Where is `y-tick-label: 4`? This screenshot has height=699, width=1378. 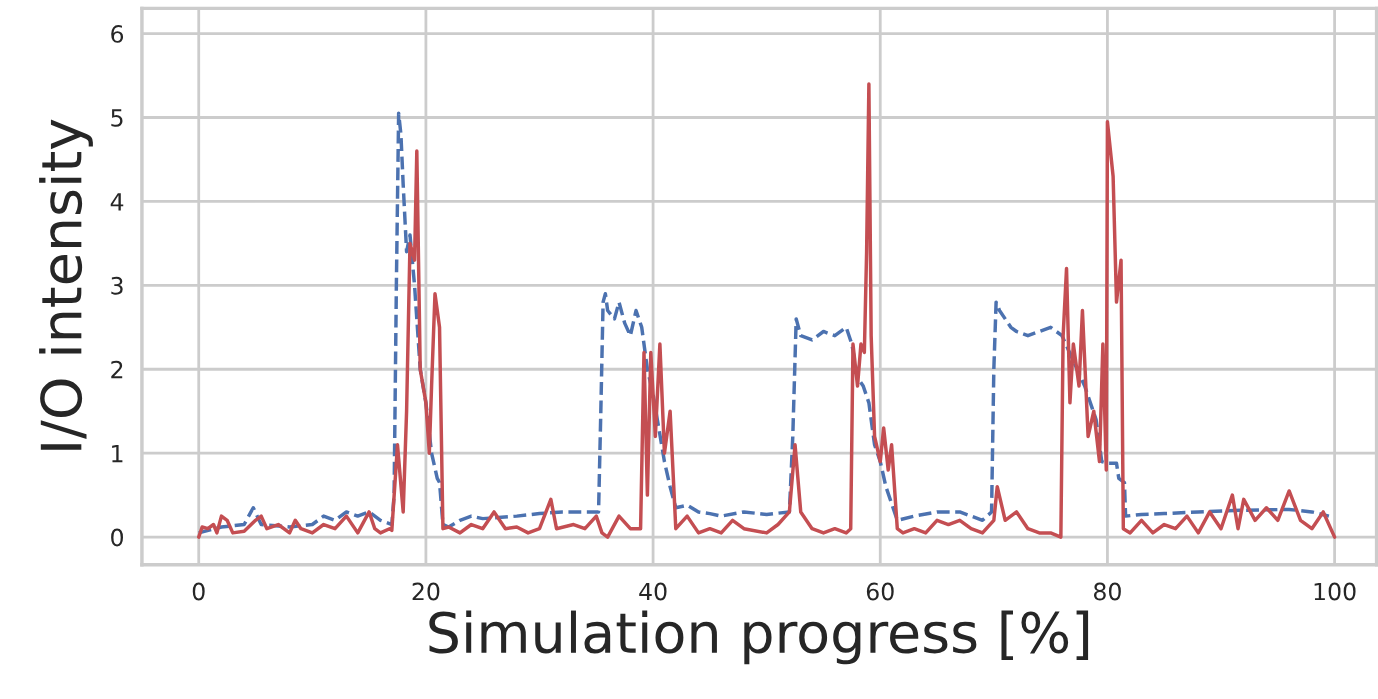 y-tick-label: 4 is located at coordinates (117, 202).